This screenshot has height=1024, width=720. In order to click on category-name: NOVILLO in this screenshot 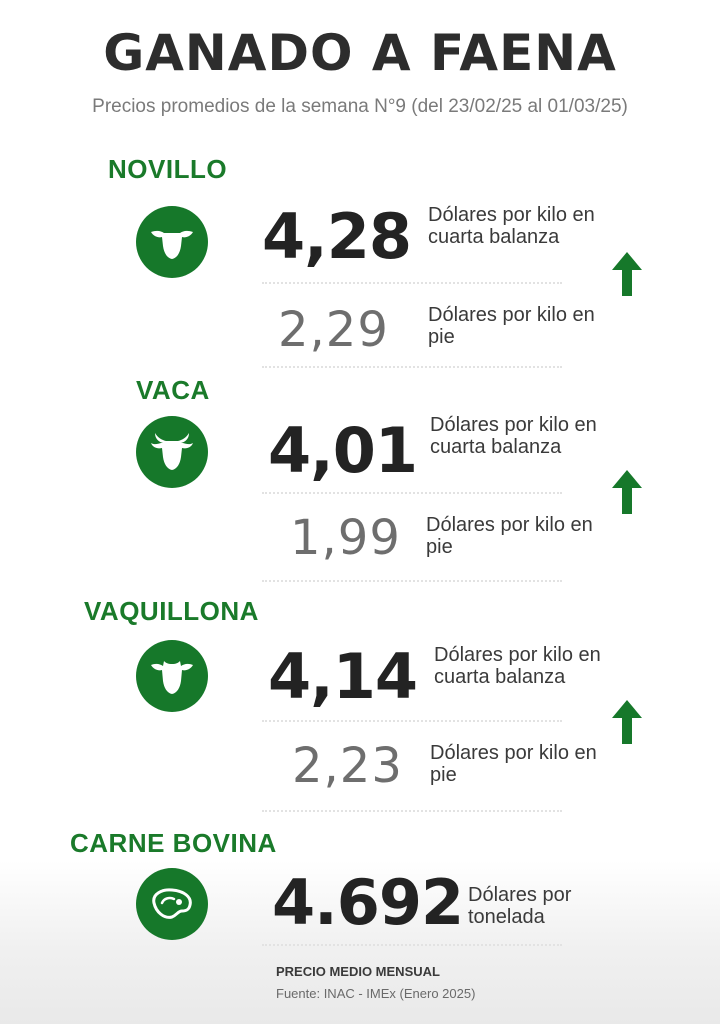, I will do `click(168, 169)`.